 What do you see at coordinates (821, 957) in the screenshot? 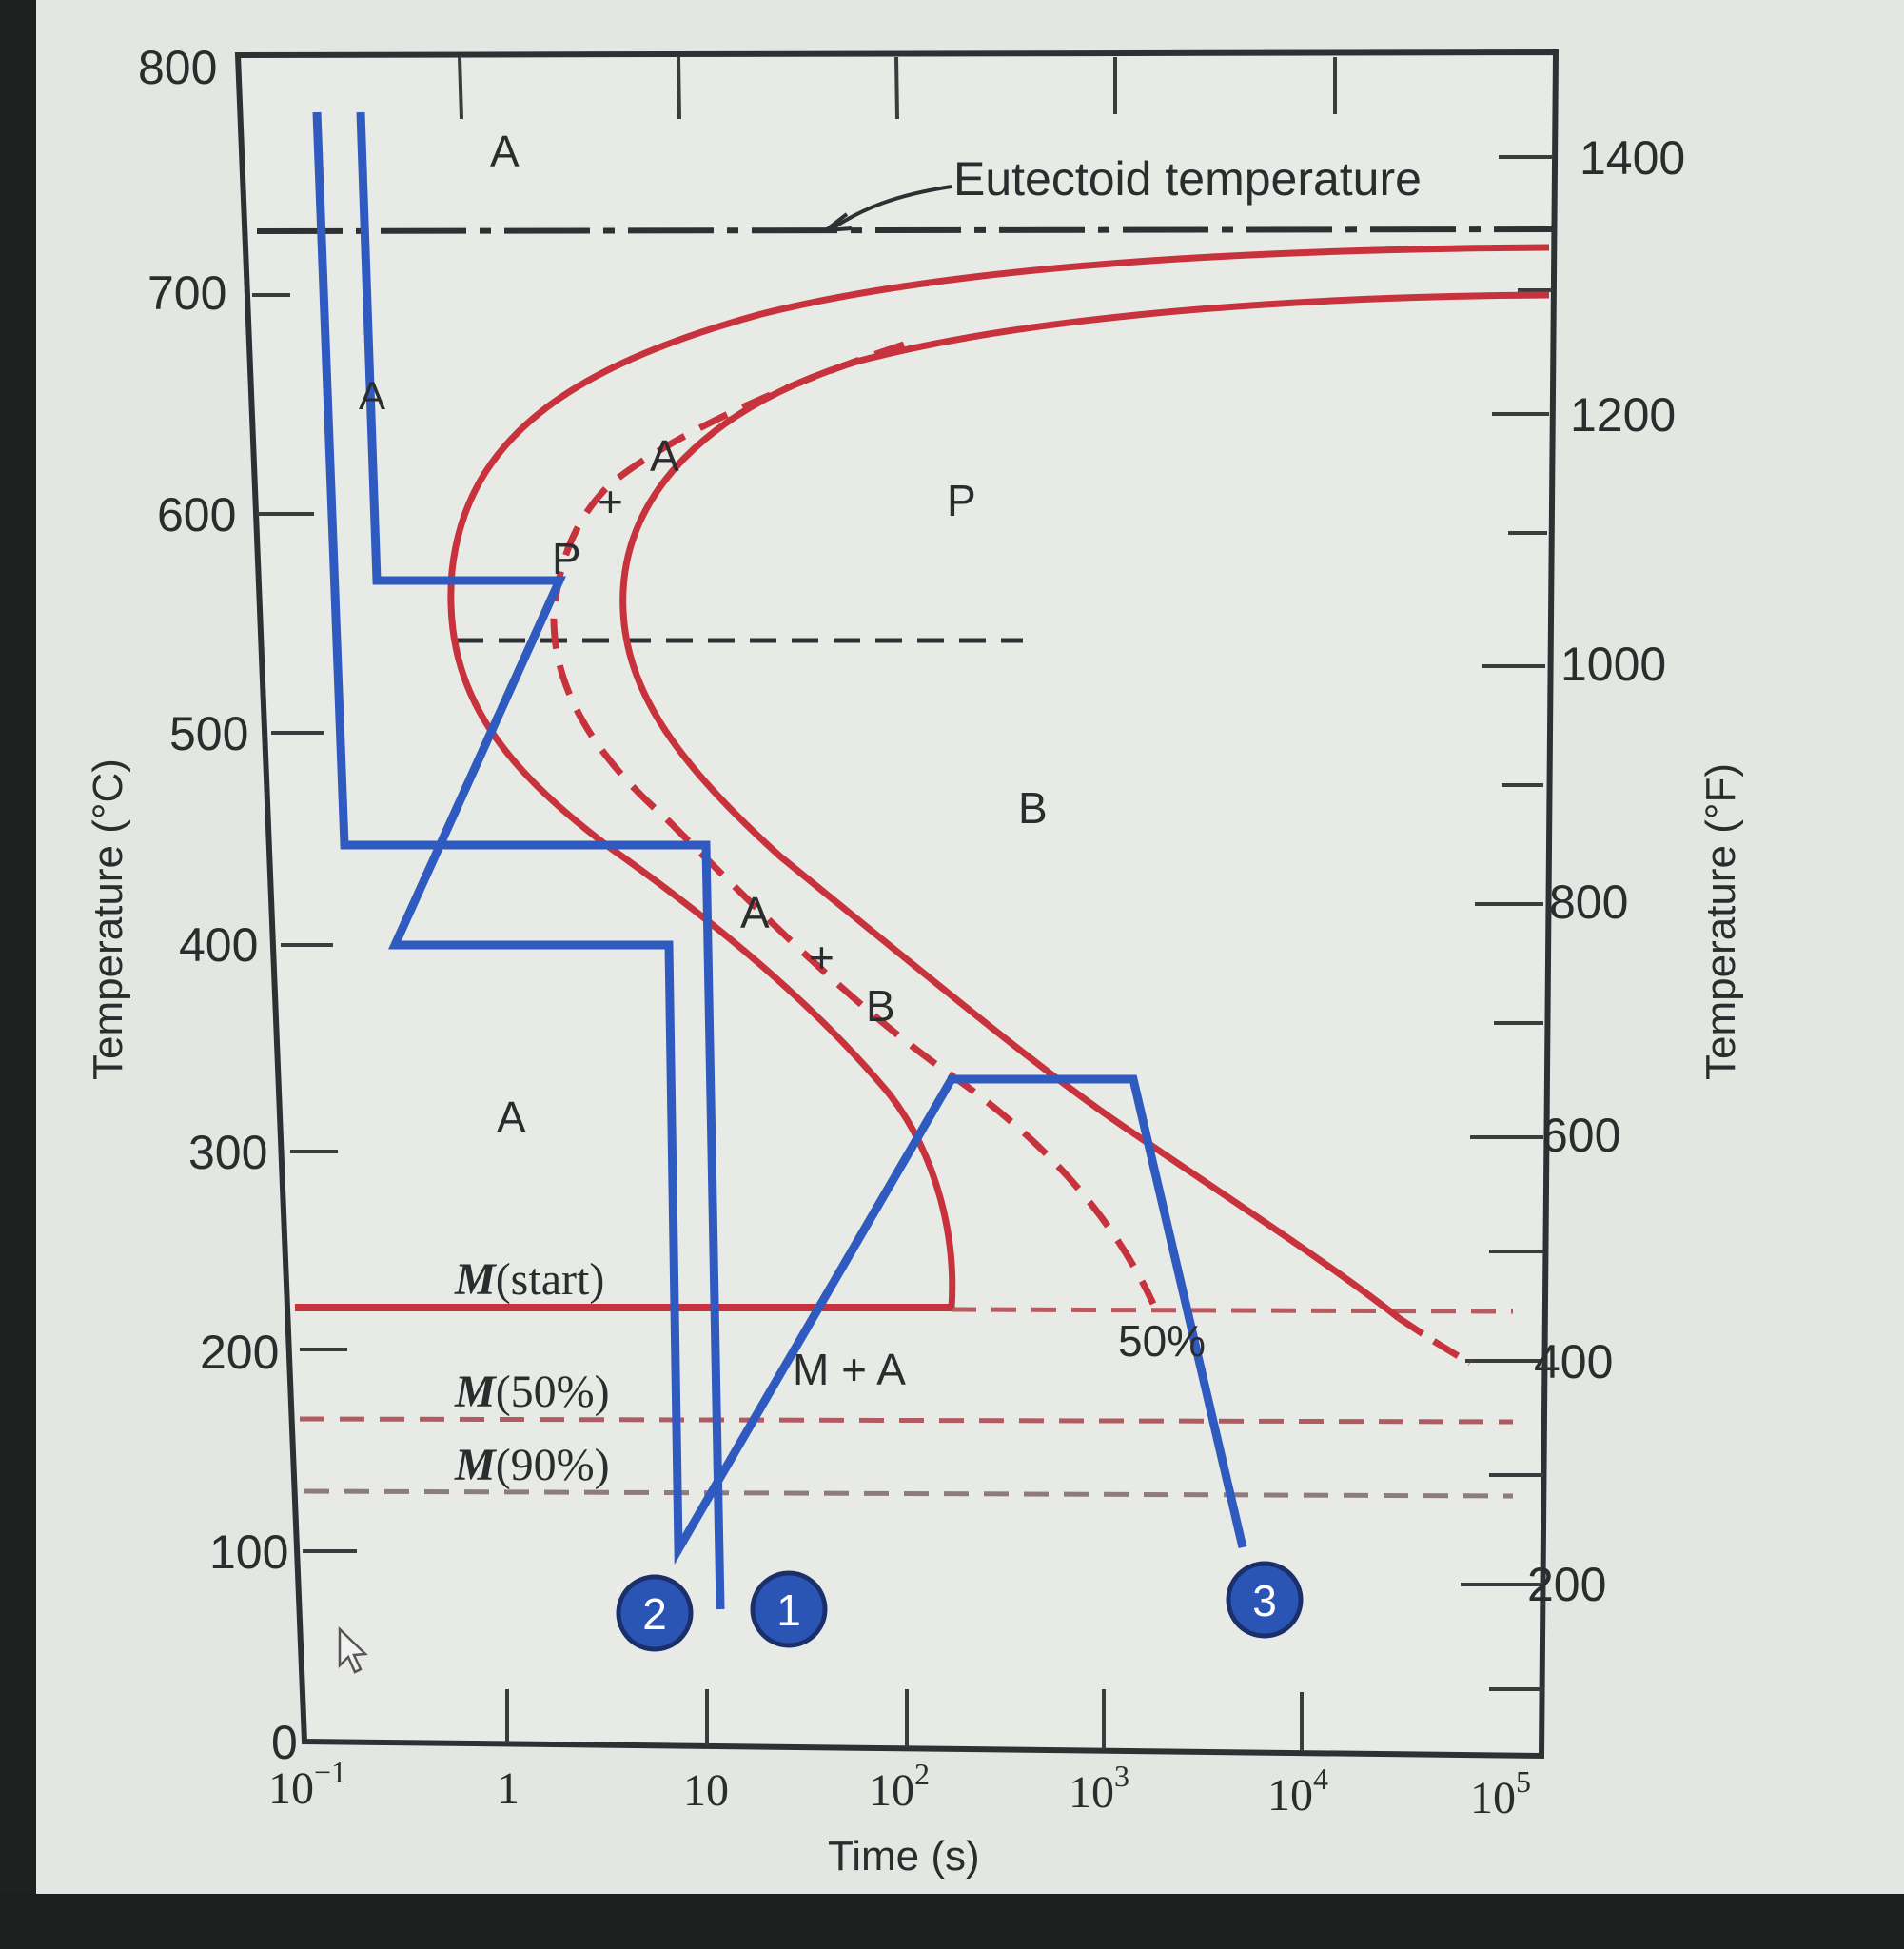
I see `label-a-plus-b-plus: +` at bounding box center [821, 957].